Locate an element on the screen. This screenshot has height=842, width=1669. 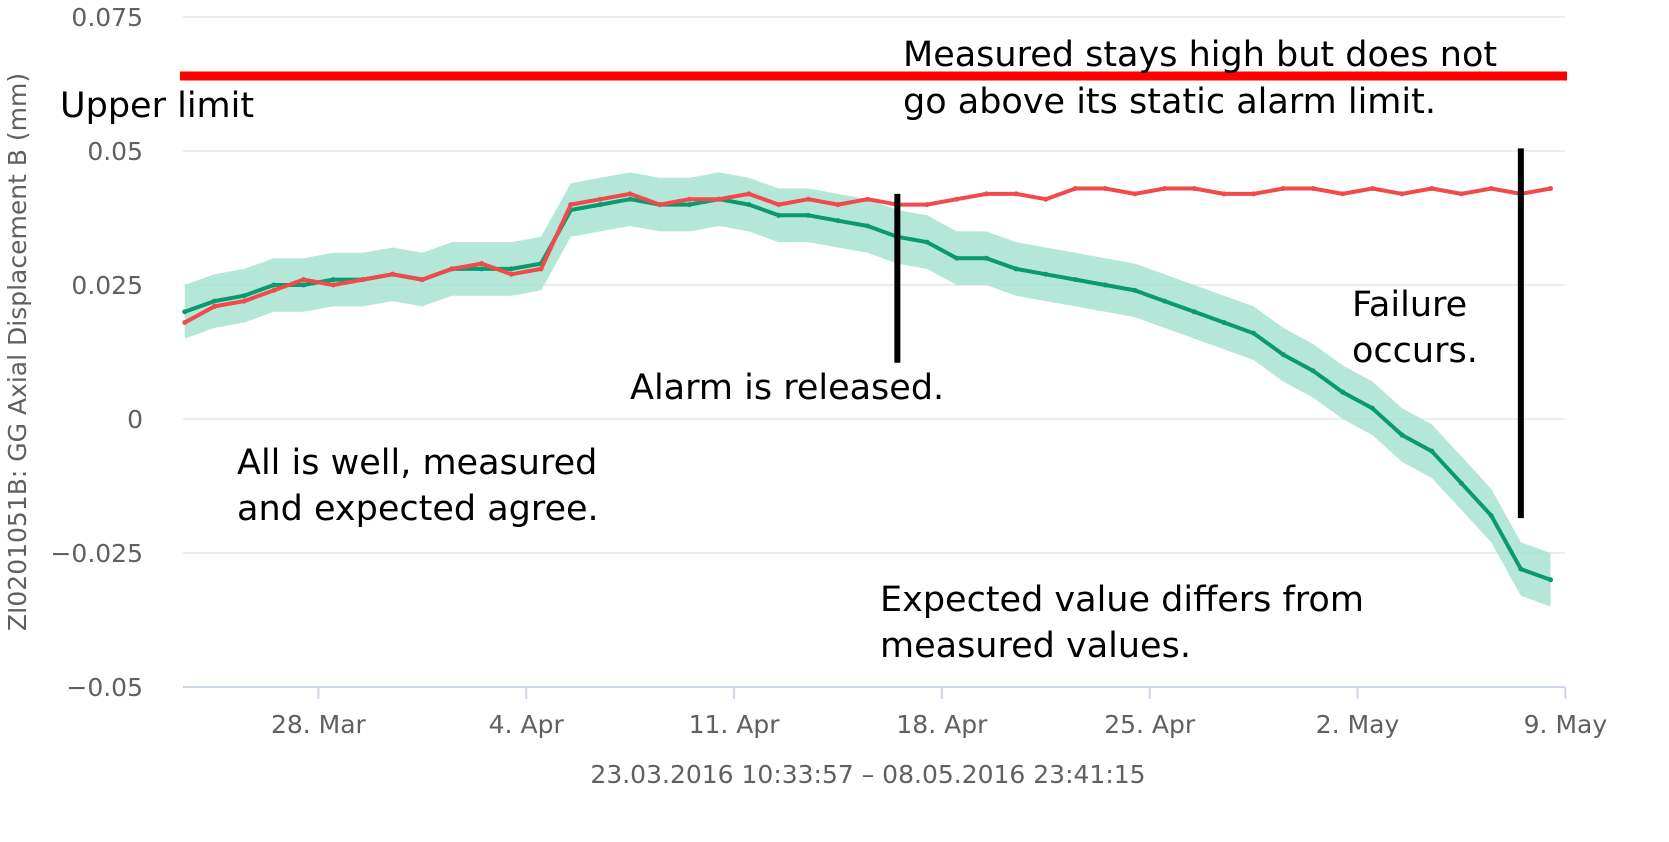
x-tick-label: 28. Mar is located at coordinates (319, 724).